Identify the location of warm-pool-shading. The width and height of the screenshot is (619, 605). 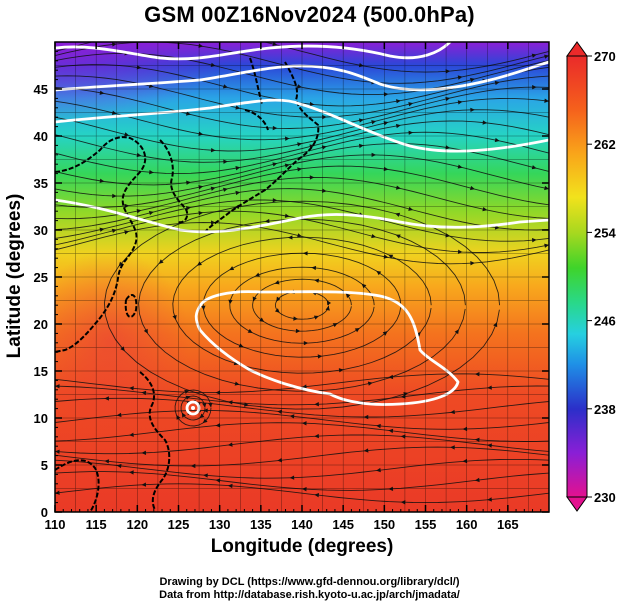
(122, 340).